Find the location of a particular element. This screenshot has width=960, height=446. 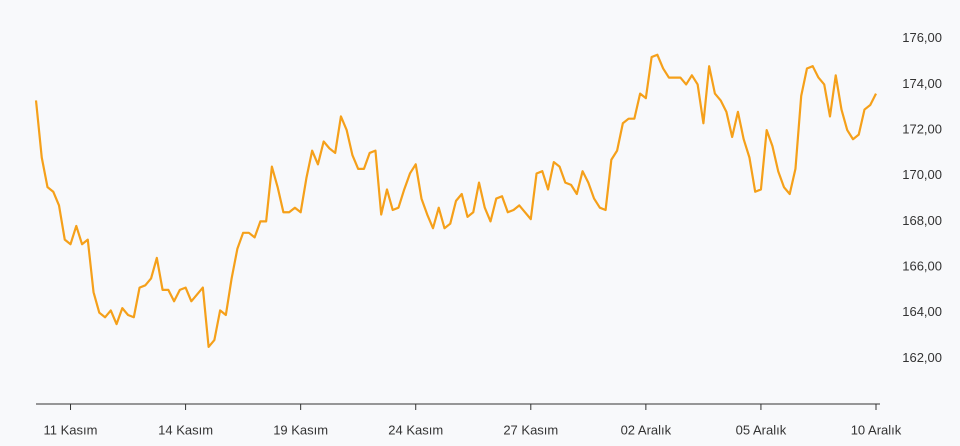

x-tick-label: 27 Kasım is located at coordinates (530, 429).